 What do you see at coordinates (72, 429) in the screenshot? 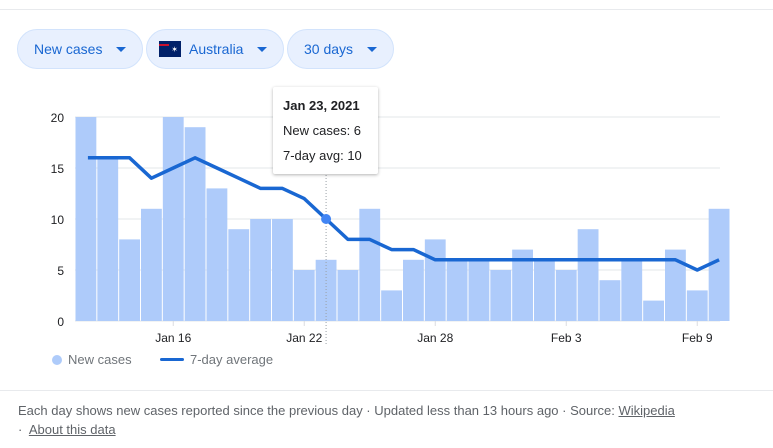
I see `about-data-link: About this data` at bounding box center [72, 429].